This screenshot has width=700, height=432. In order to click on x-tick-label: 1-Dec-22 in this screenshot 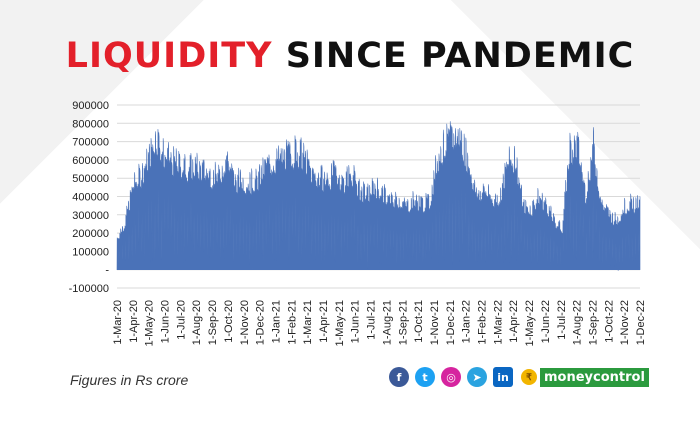, I will do `click(641, 322)`.